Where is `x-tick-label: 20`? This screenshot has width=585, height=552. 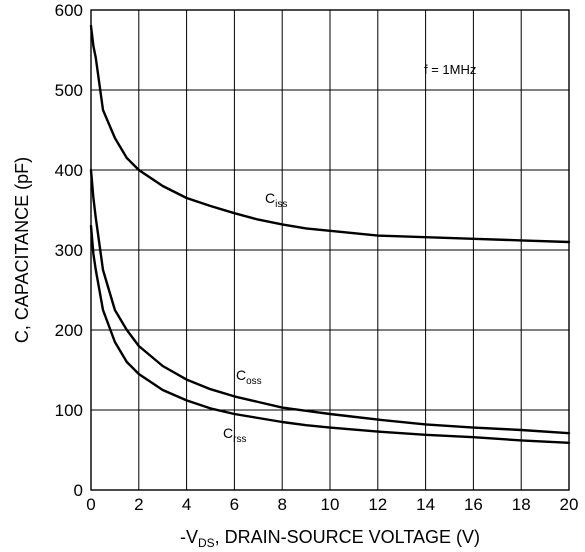 x-tick-label: 20 is located at coordinates (569, 504).